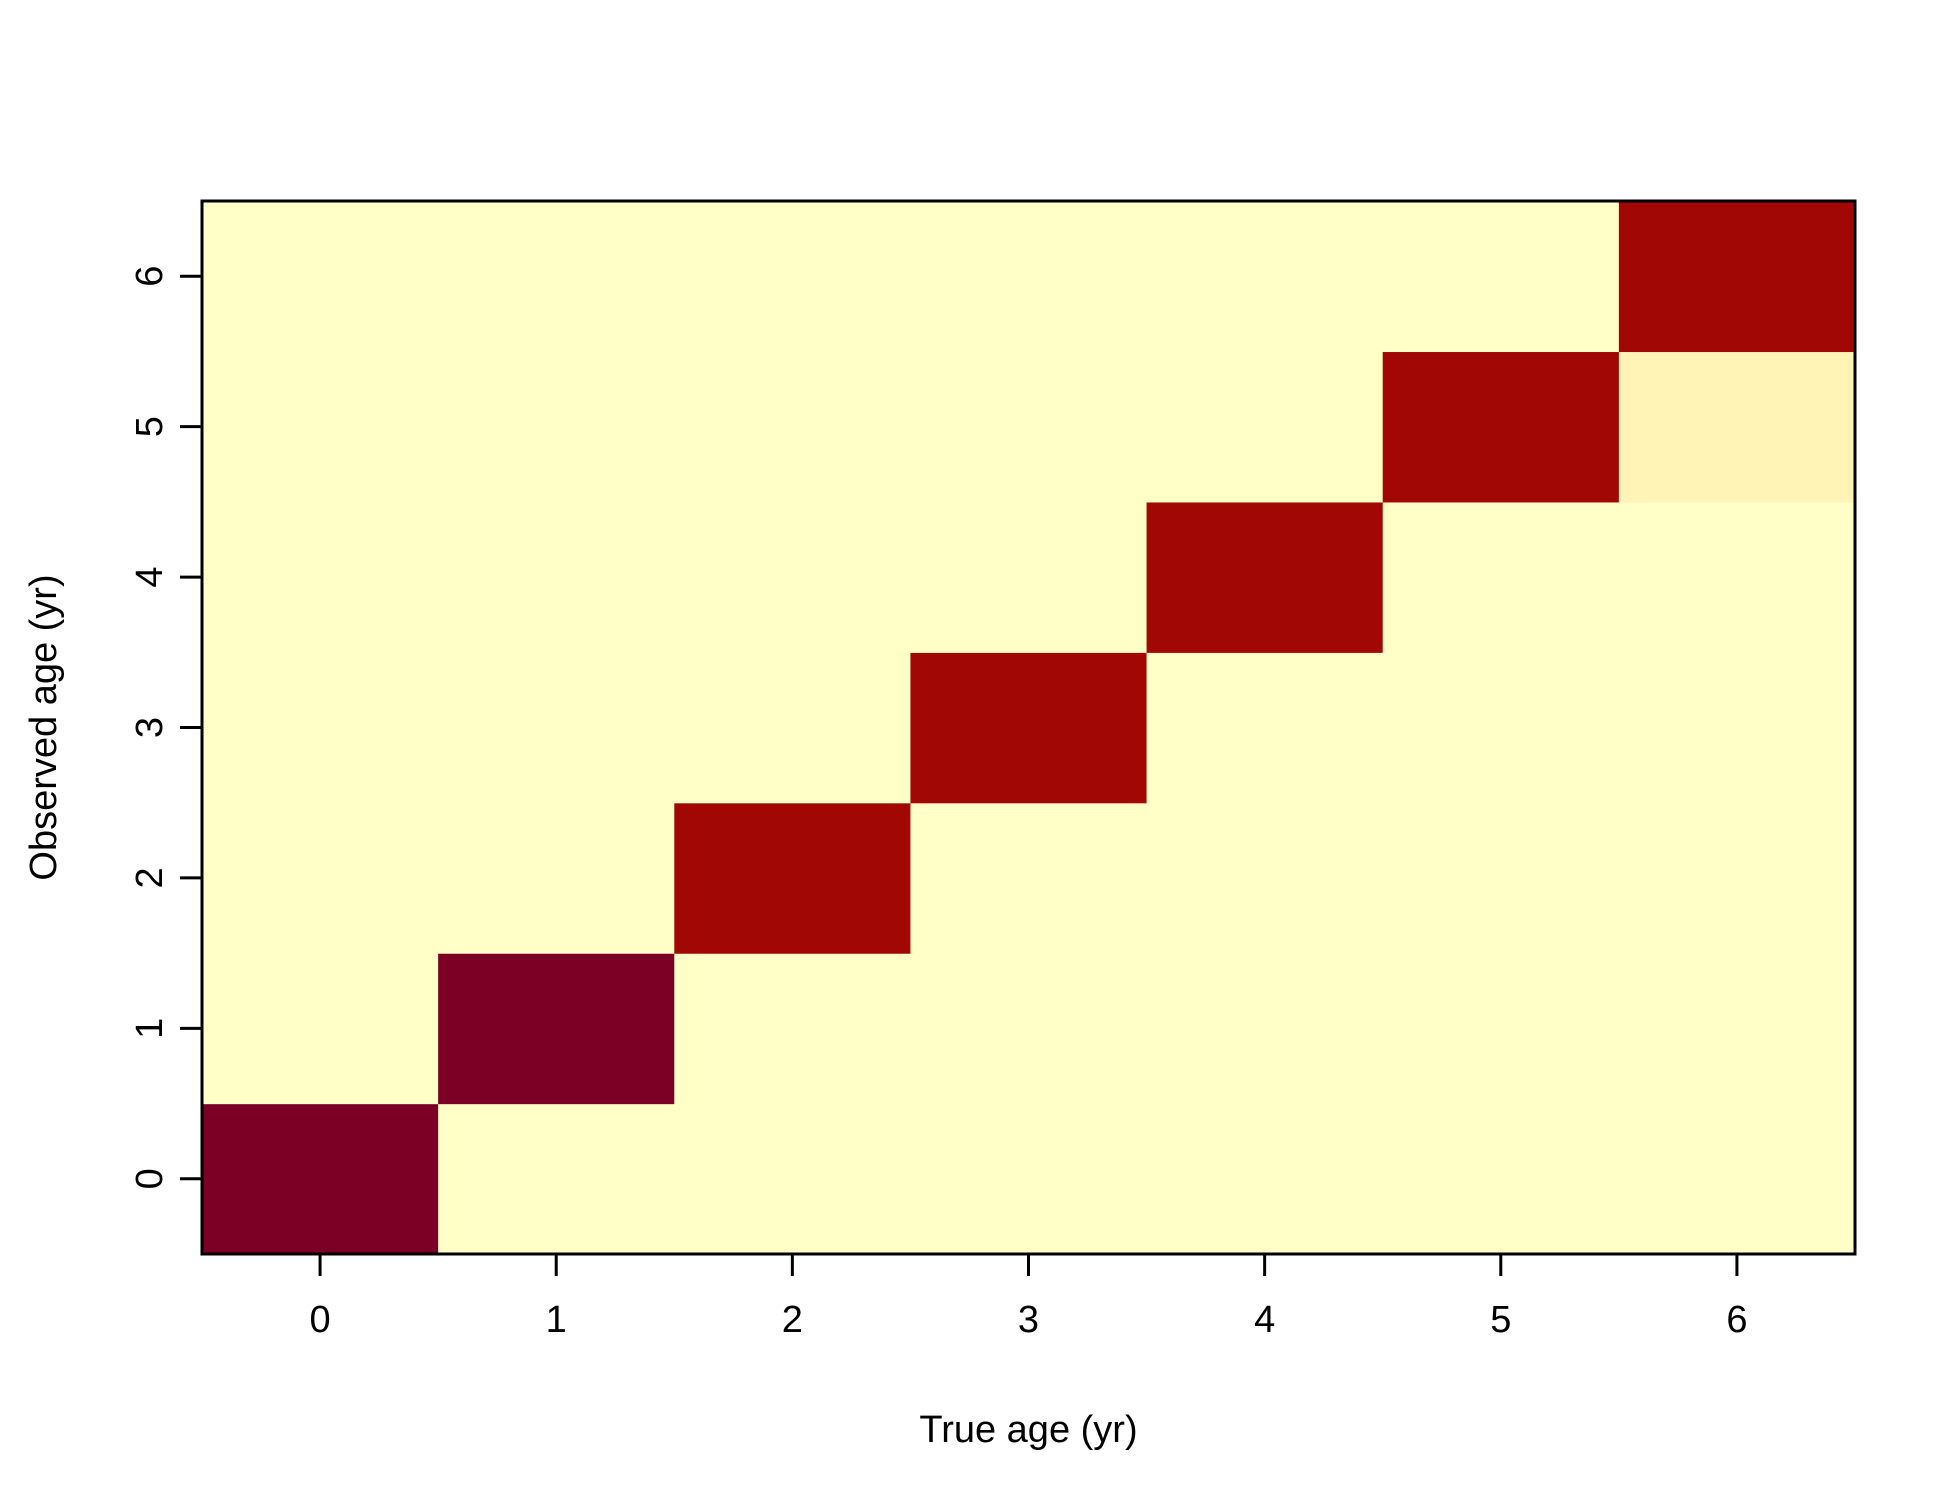 This screenshot has height=1500, width=1950. I want to click on x-tick-label: 6, so click(1736, 1320).